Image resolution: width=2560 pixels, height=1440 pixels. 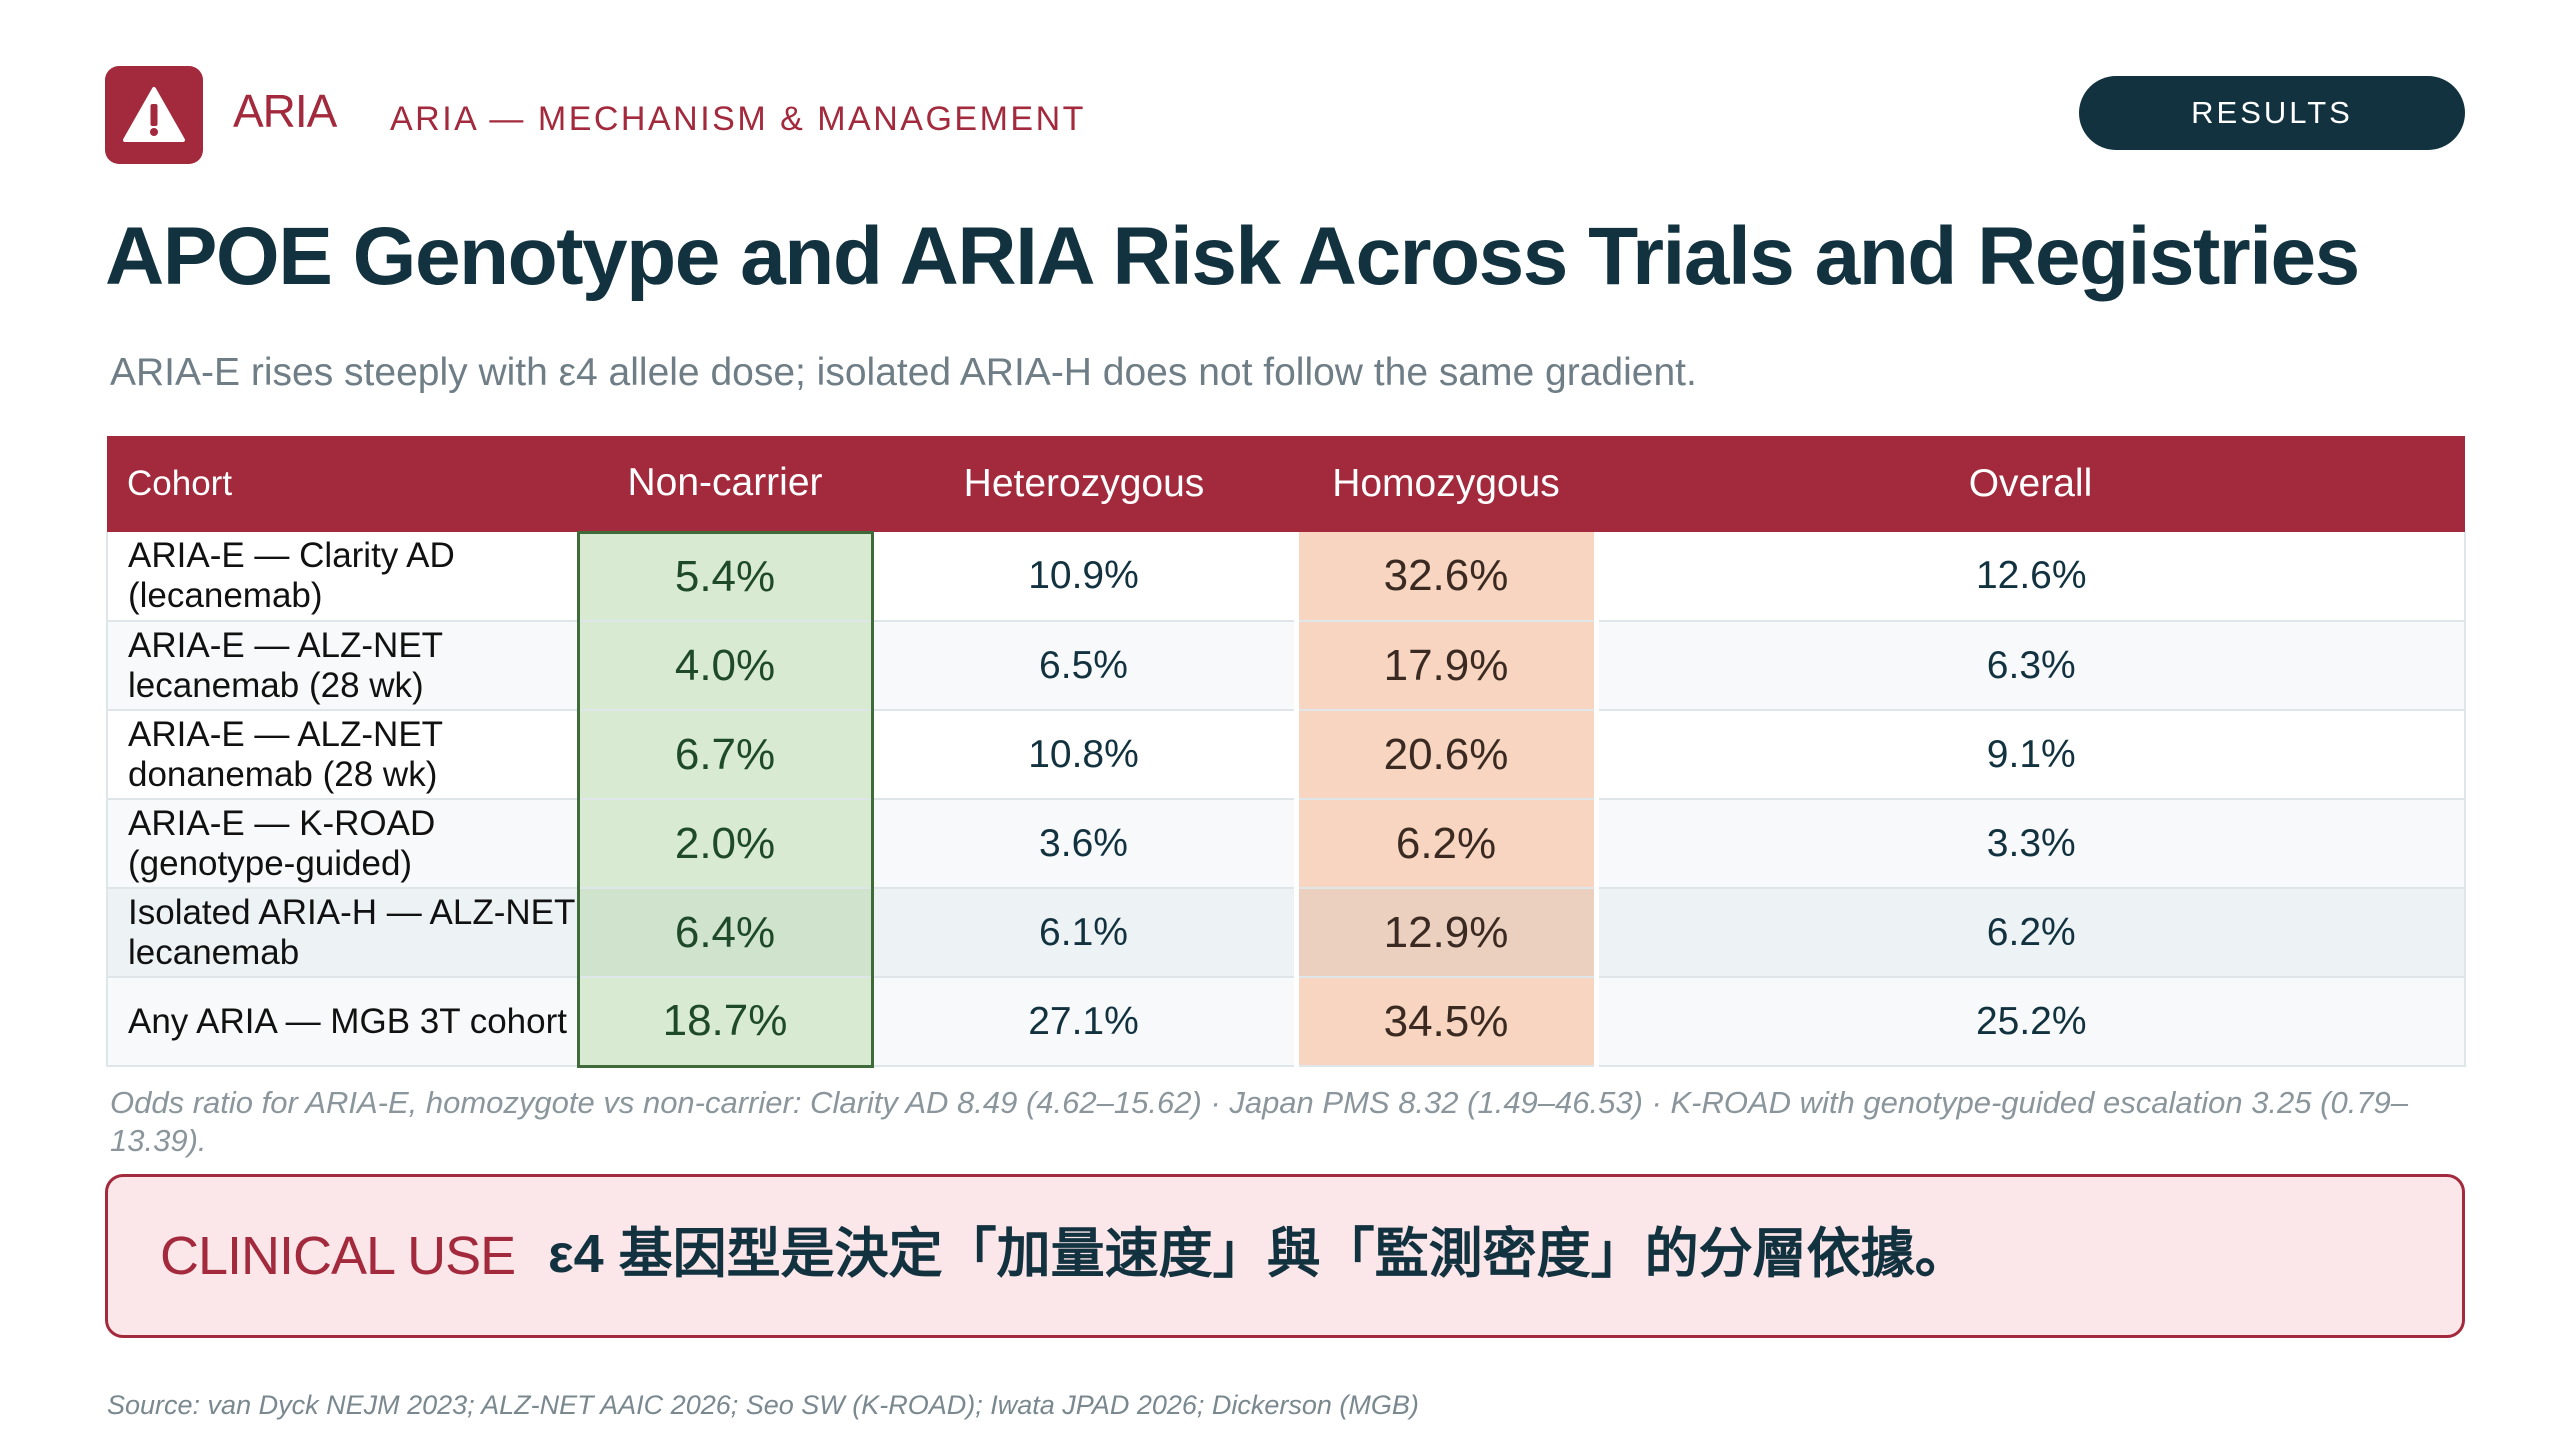 What do you see at coordinates (1446, 666) in the screenshot?
I see `homozygous-cell: 17.9%` at bounding box center [1446, 666].